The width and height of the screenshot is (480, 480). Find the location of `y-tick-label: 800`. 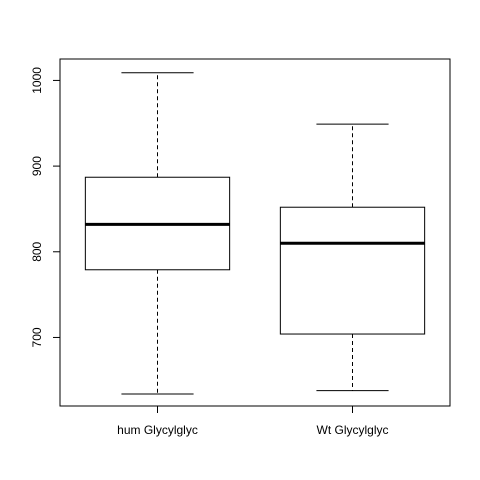

y-tick-label: 800 is located at coordinates (37, 251).